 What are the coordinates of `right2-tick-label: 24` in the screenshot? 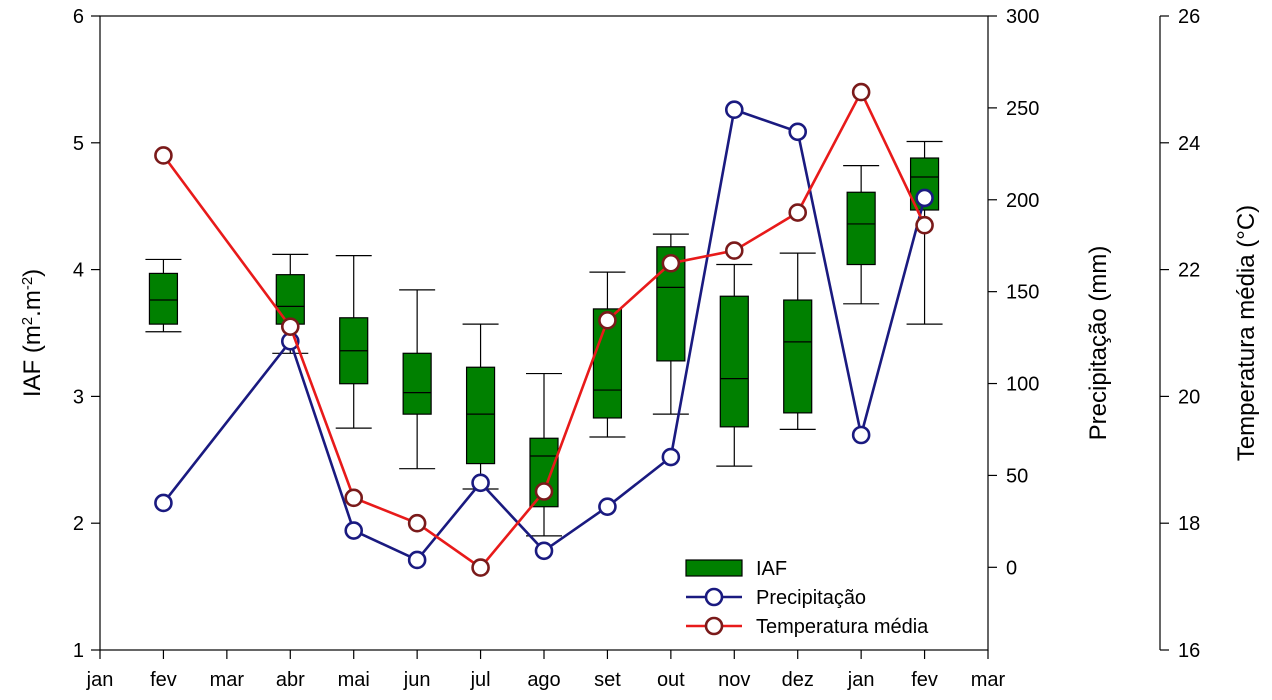 It's located at (1189, 144).